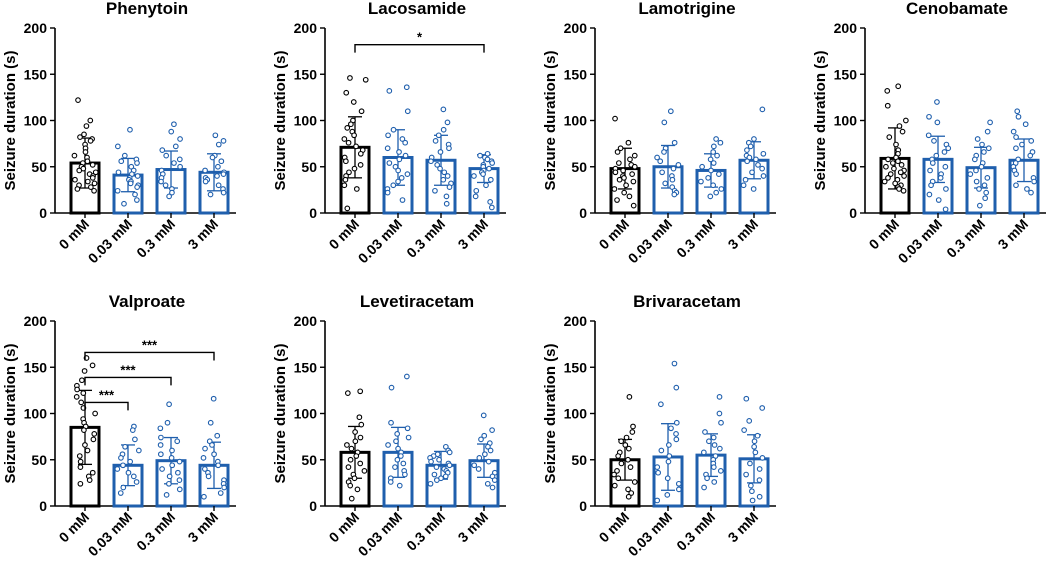  What do you see at coordinates (613, 234) in the screenshot?
I see `x-tick-label: 0 mM` at bounding box center [613, 234].